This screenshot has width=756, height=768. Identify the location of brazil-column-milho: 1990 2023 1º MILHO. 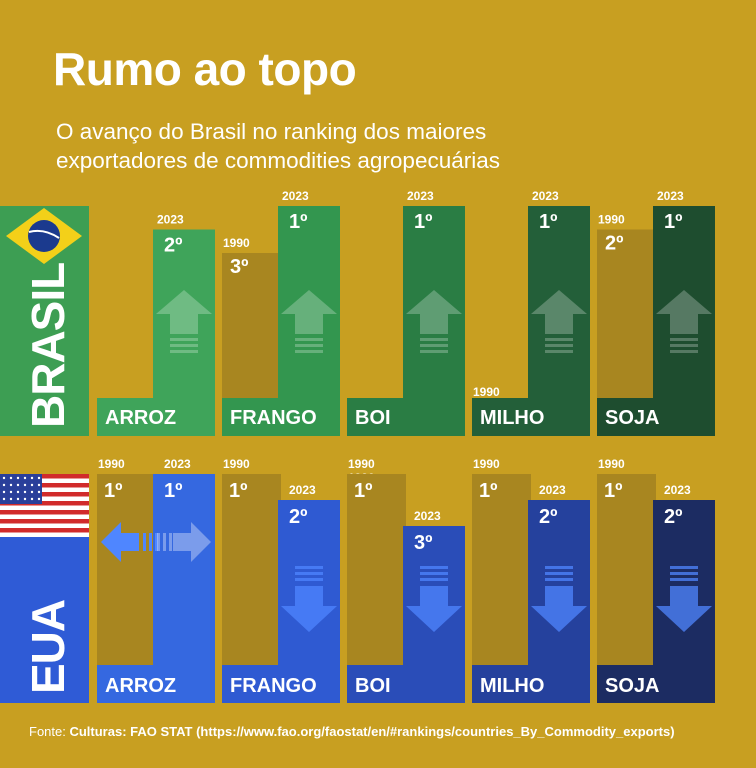
(531, 312).